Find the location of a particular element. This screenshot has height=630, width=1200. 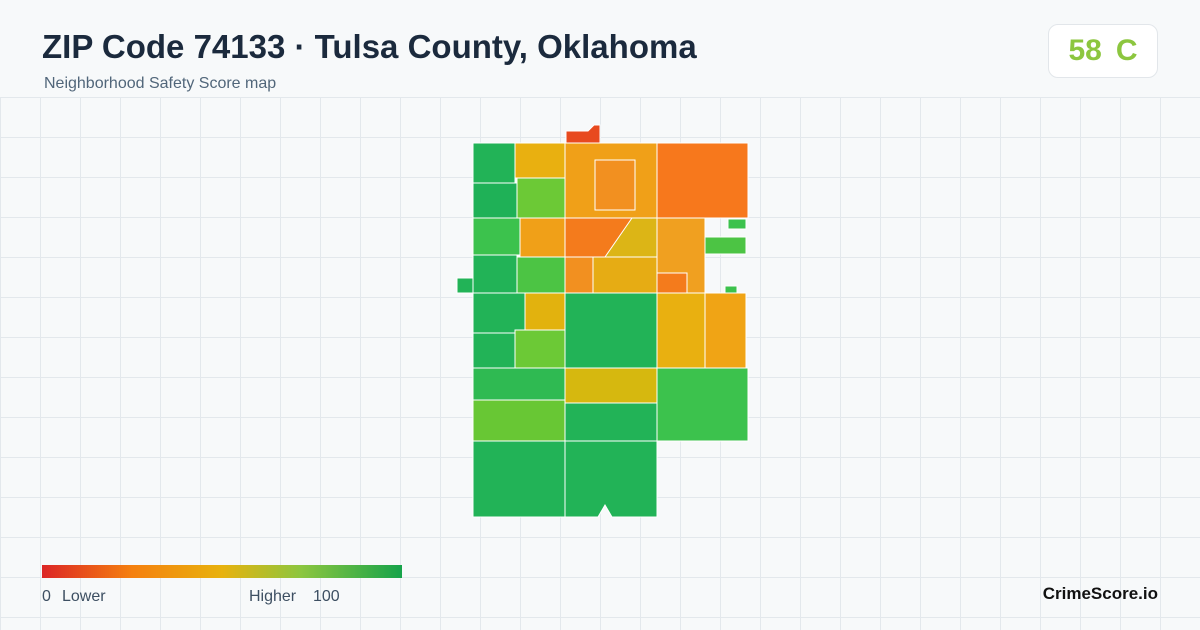

score-grade: C is located at coordinates (1126, 50).